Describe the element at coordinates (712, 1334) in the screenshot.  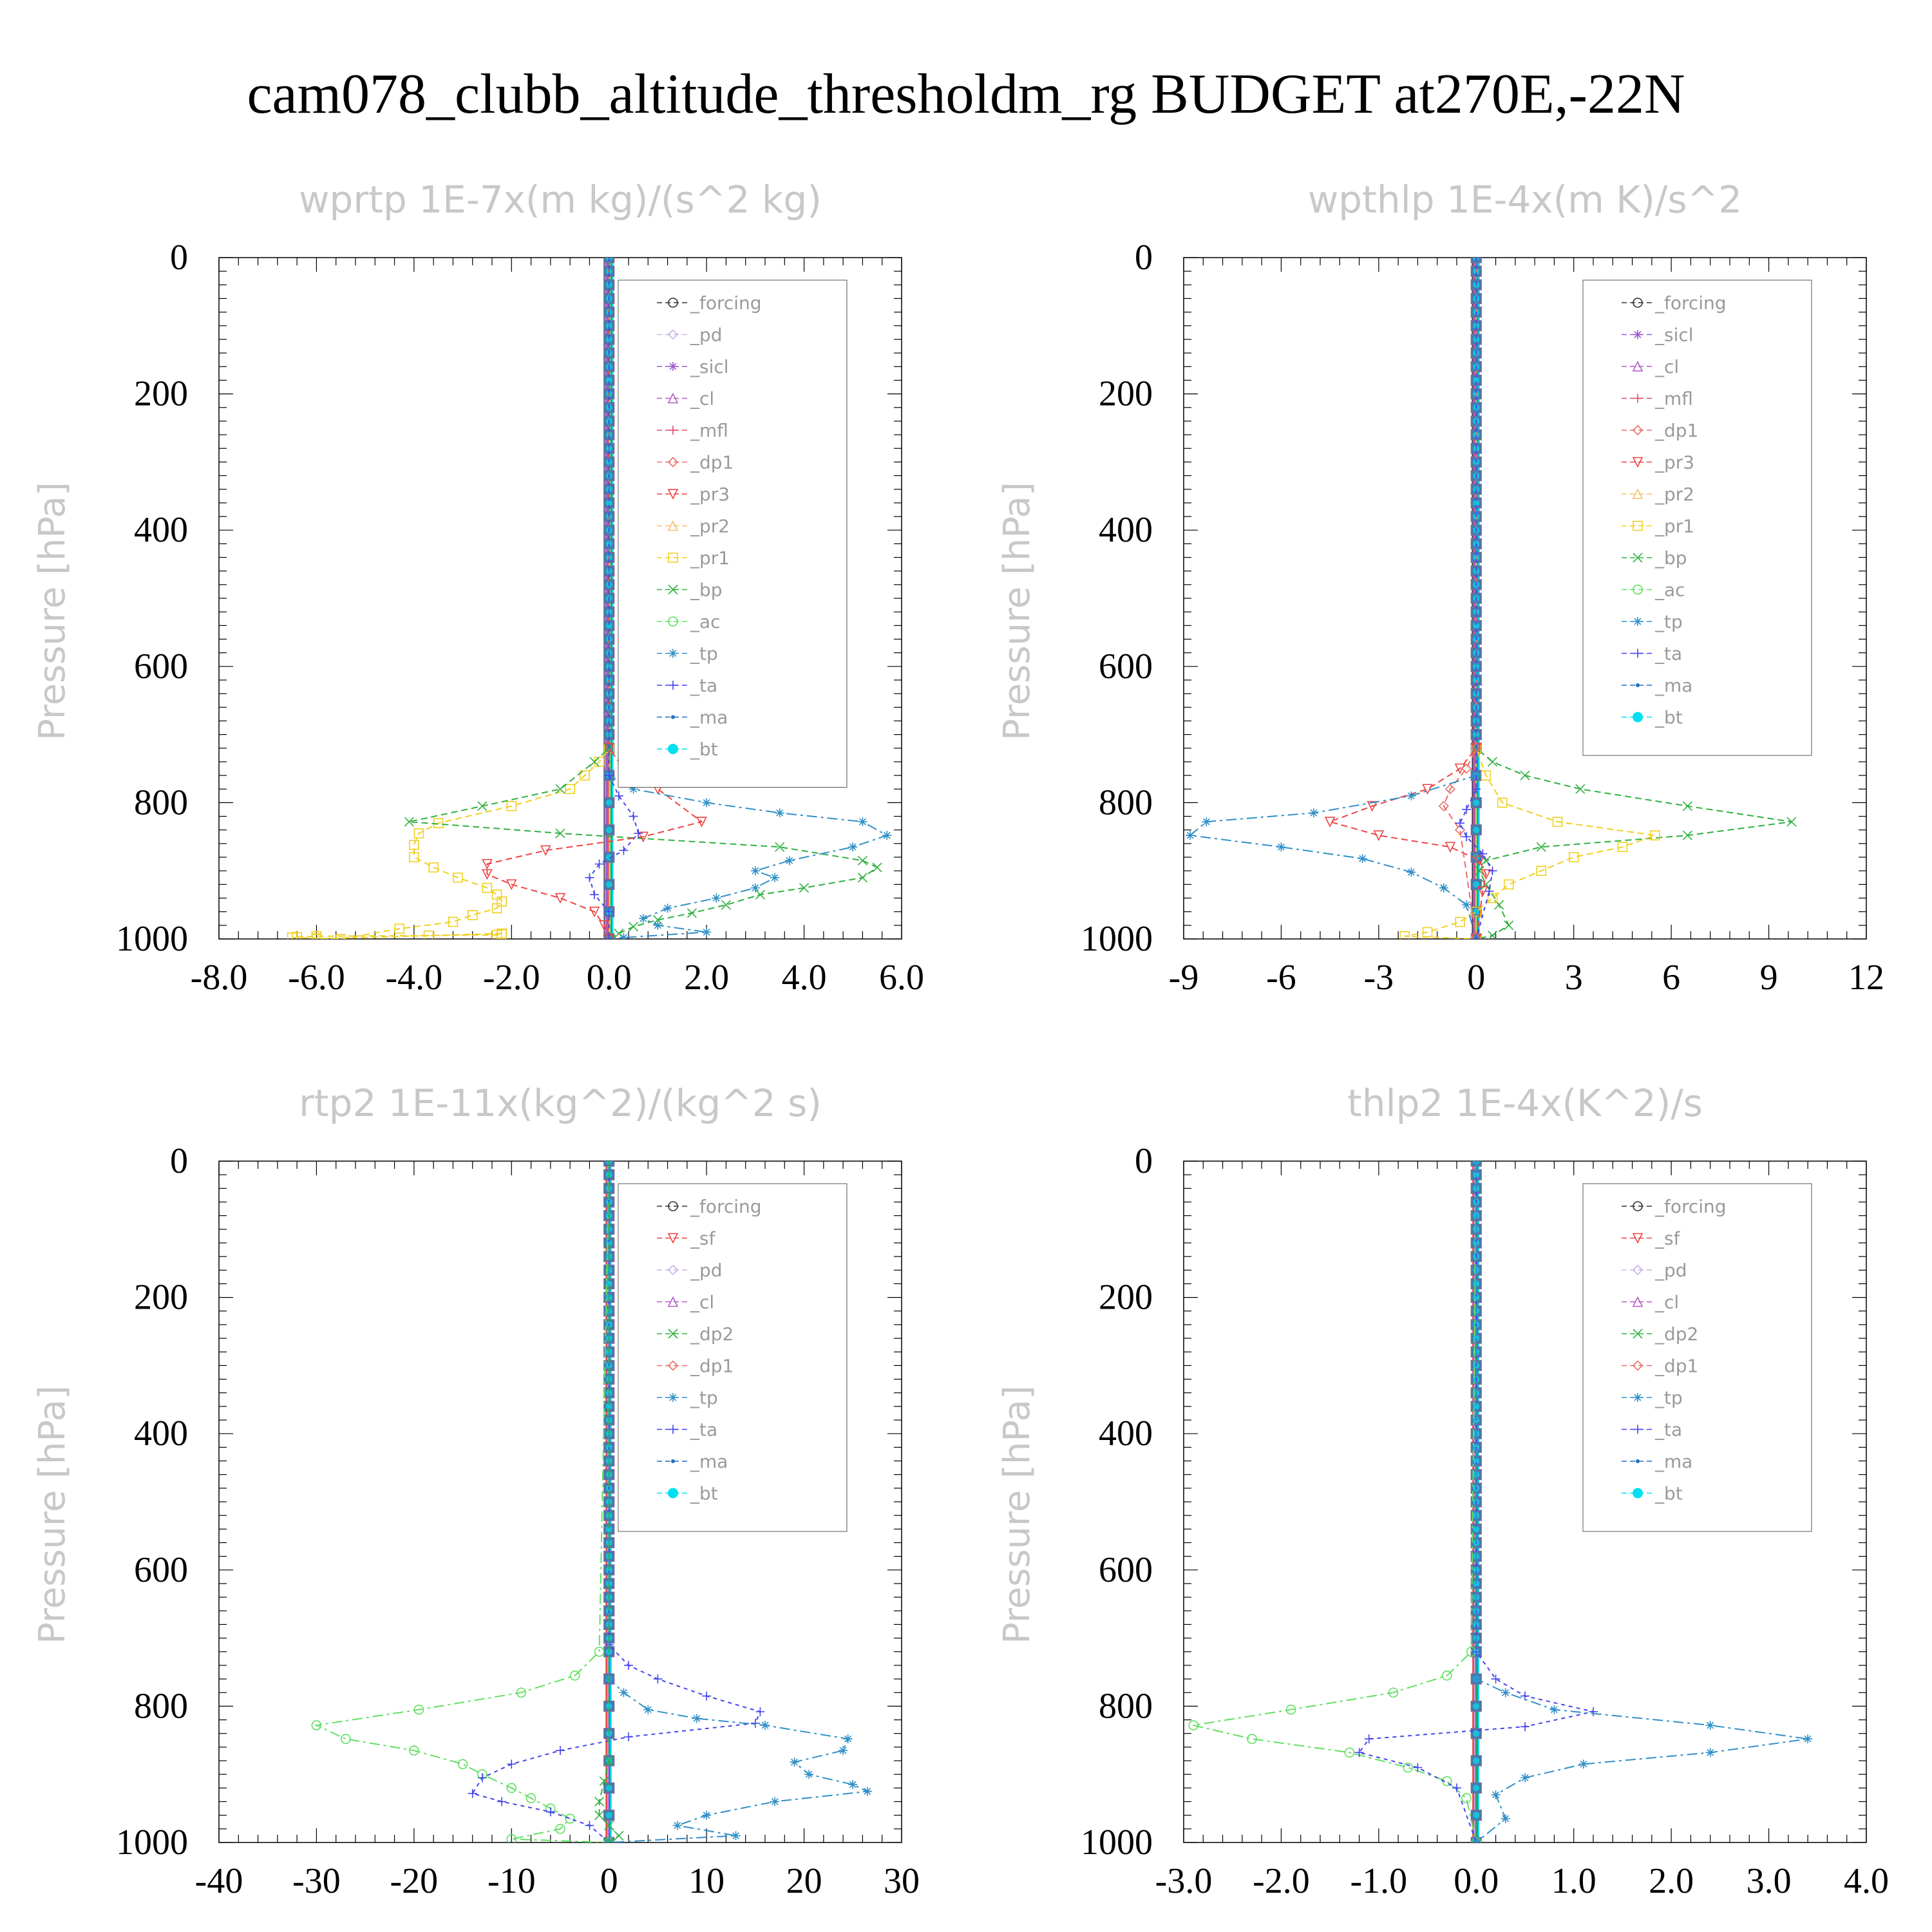
I see `legend-label: _dp2` at that location.